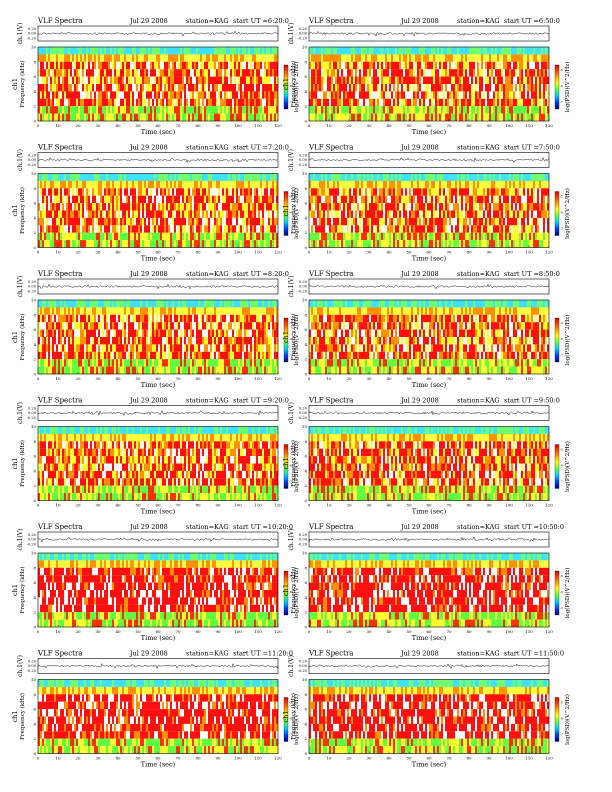  I want to click on ch-tick: 0.00, so click(303, 666).